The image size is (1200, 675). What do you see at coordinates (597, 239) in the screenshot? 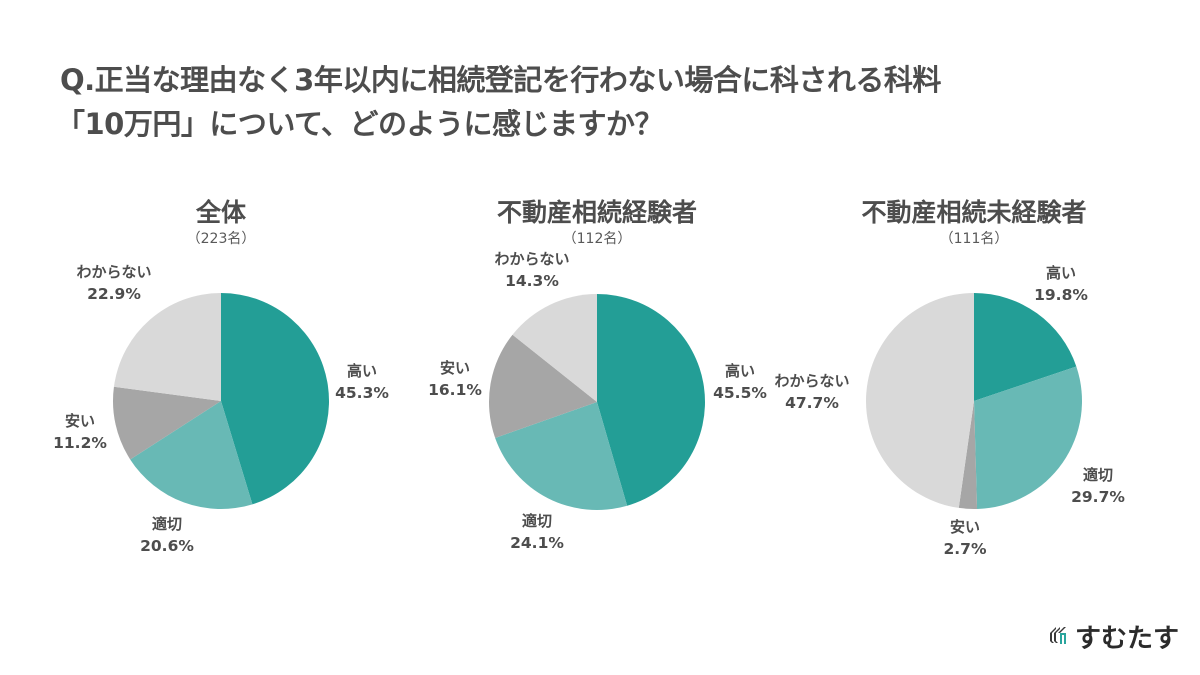
I see `chart-subtitle: （112名）` at bounding box center [597, 239].